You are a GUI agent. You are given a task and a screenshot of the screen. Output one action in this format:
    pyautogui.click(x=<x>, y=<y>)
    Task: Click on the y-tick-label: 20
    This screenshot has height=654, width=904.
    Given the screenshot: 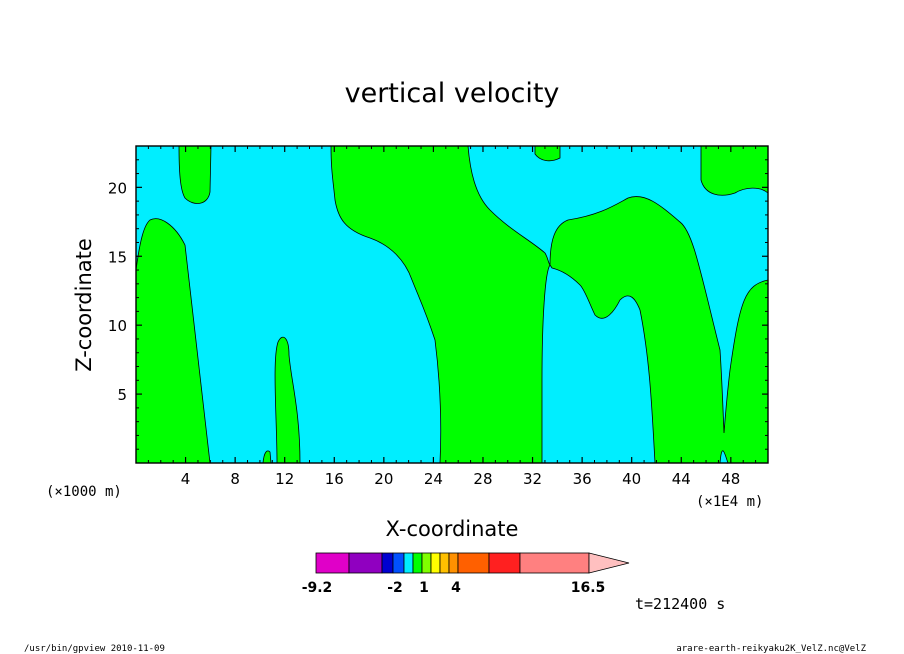 What is the action you would take?
    pyautogui.click(x=117, y=188)
    